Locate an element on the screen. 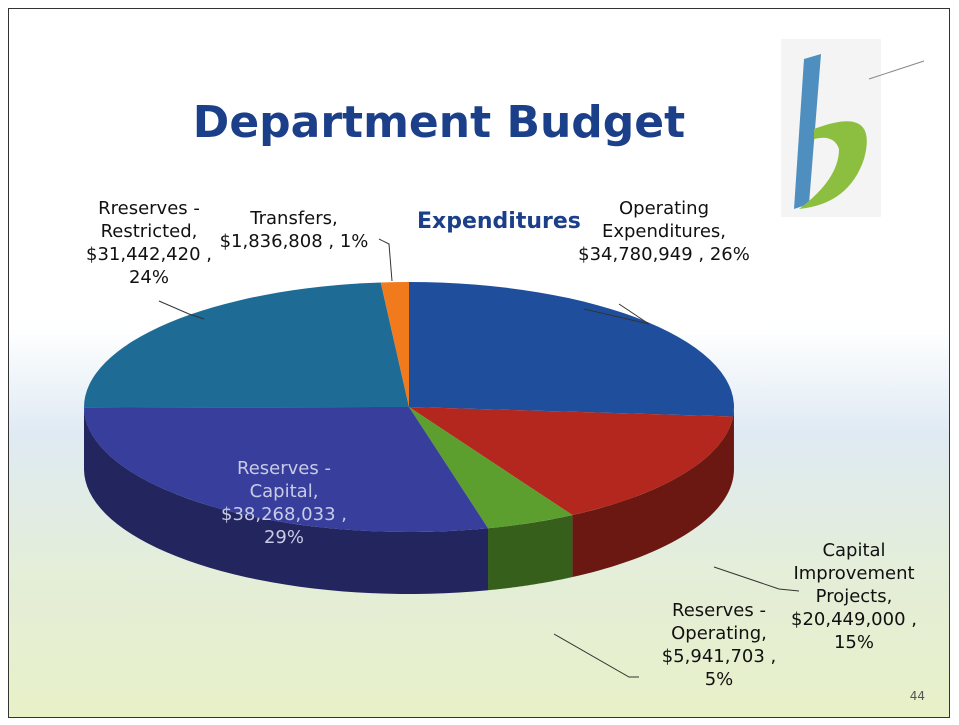  category-label: Rreserves - Restricted, is located at coordinates (149, 220).